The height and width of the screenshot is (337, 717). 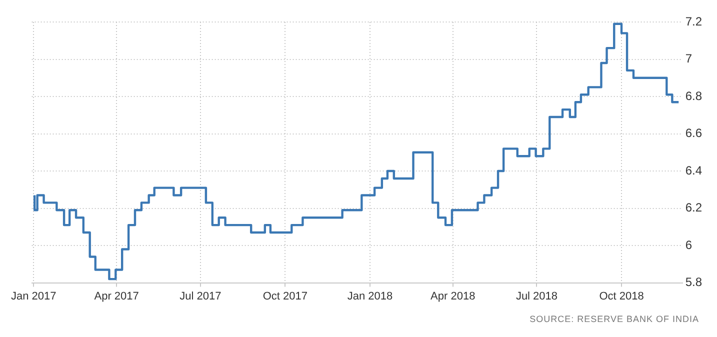 What do you see at coordinates (116, 296) in the screenshot?
I see `x-tick-label: Apr 2017` at bounding box center [116, 296].